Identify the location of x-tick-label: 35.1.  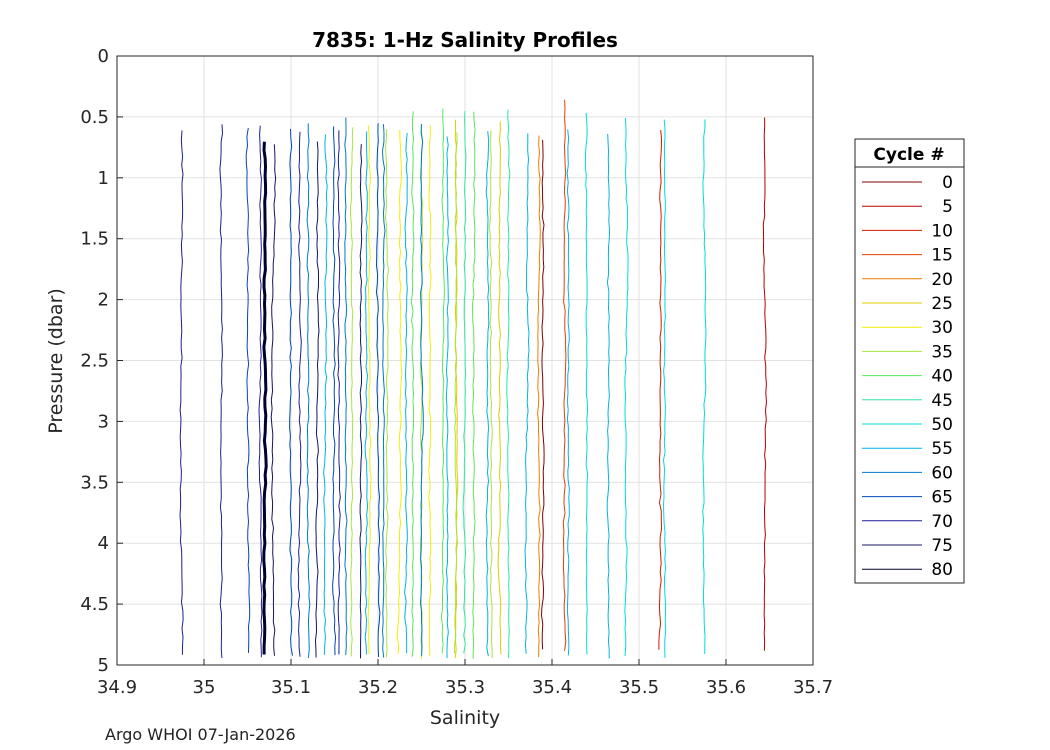
(291, 687).